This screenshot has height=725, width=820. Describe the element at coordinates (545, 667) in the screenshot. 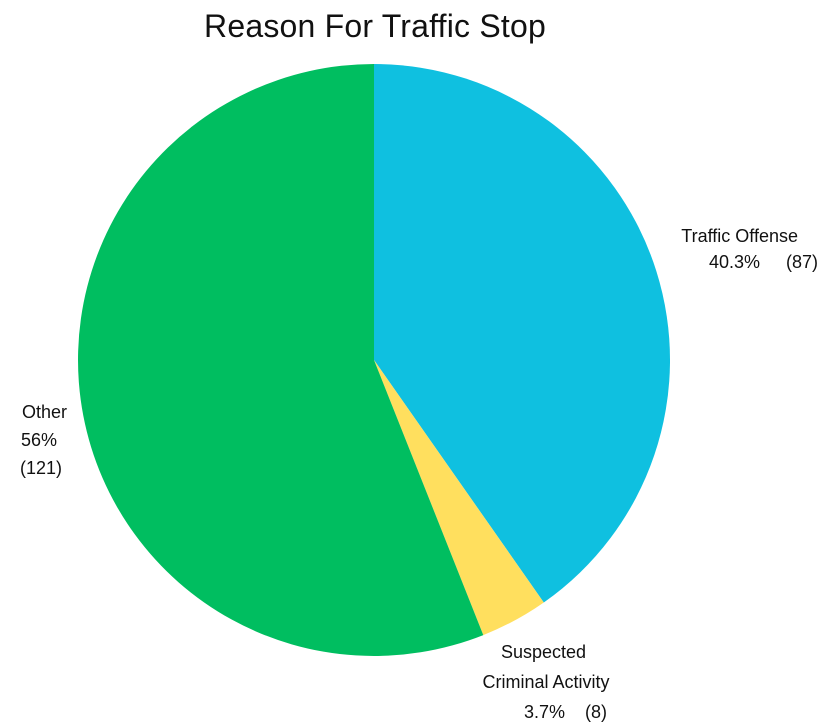

I see `label-suspected-criminal-activity: Suspected Criminal Activity` at that location.